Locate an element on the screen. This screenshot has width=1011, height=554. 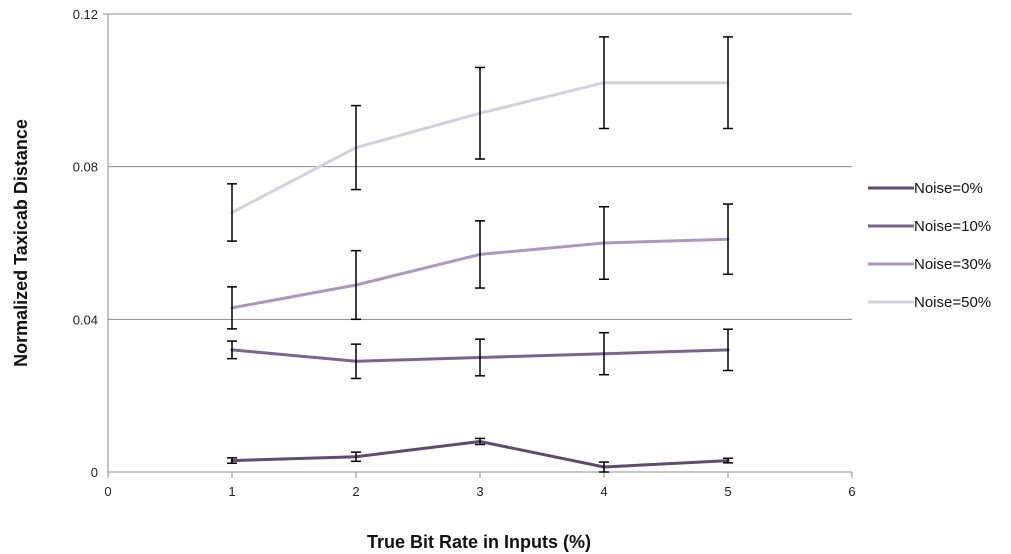
legend-label: Noise=0% is located at coordinates (948, 188).